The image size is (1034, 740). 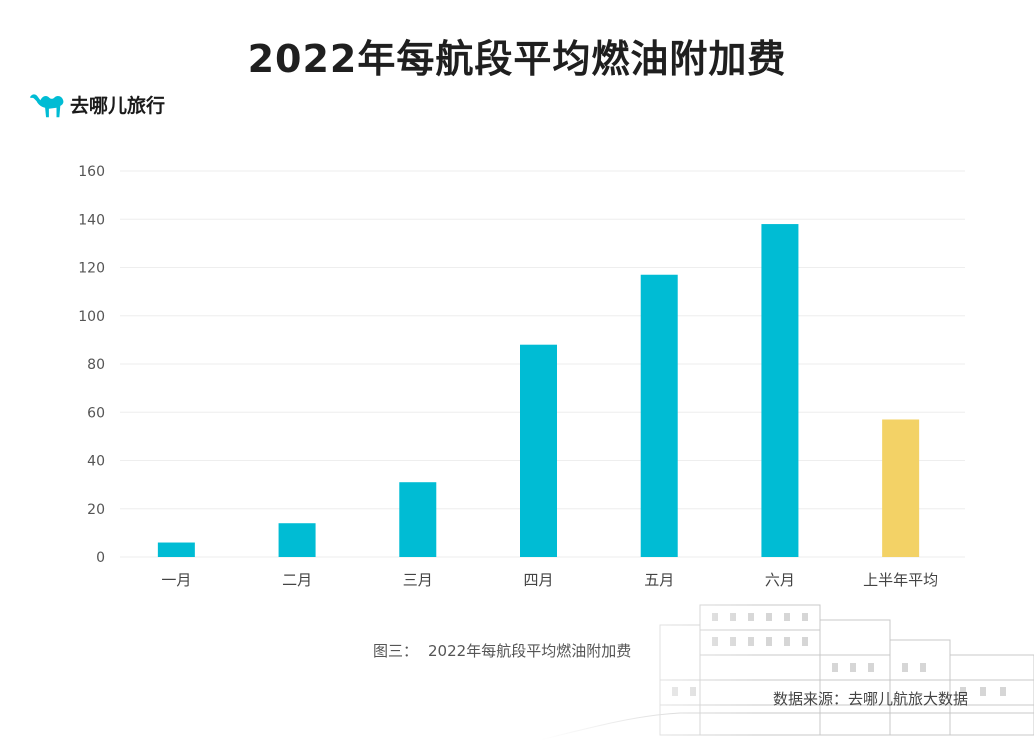 I want to click on x-tick-label: 六月, so click(x=780, y=580).